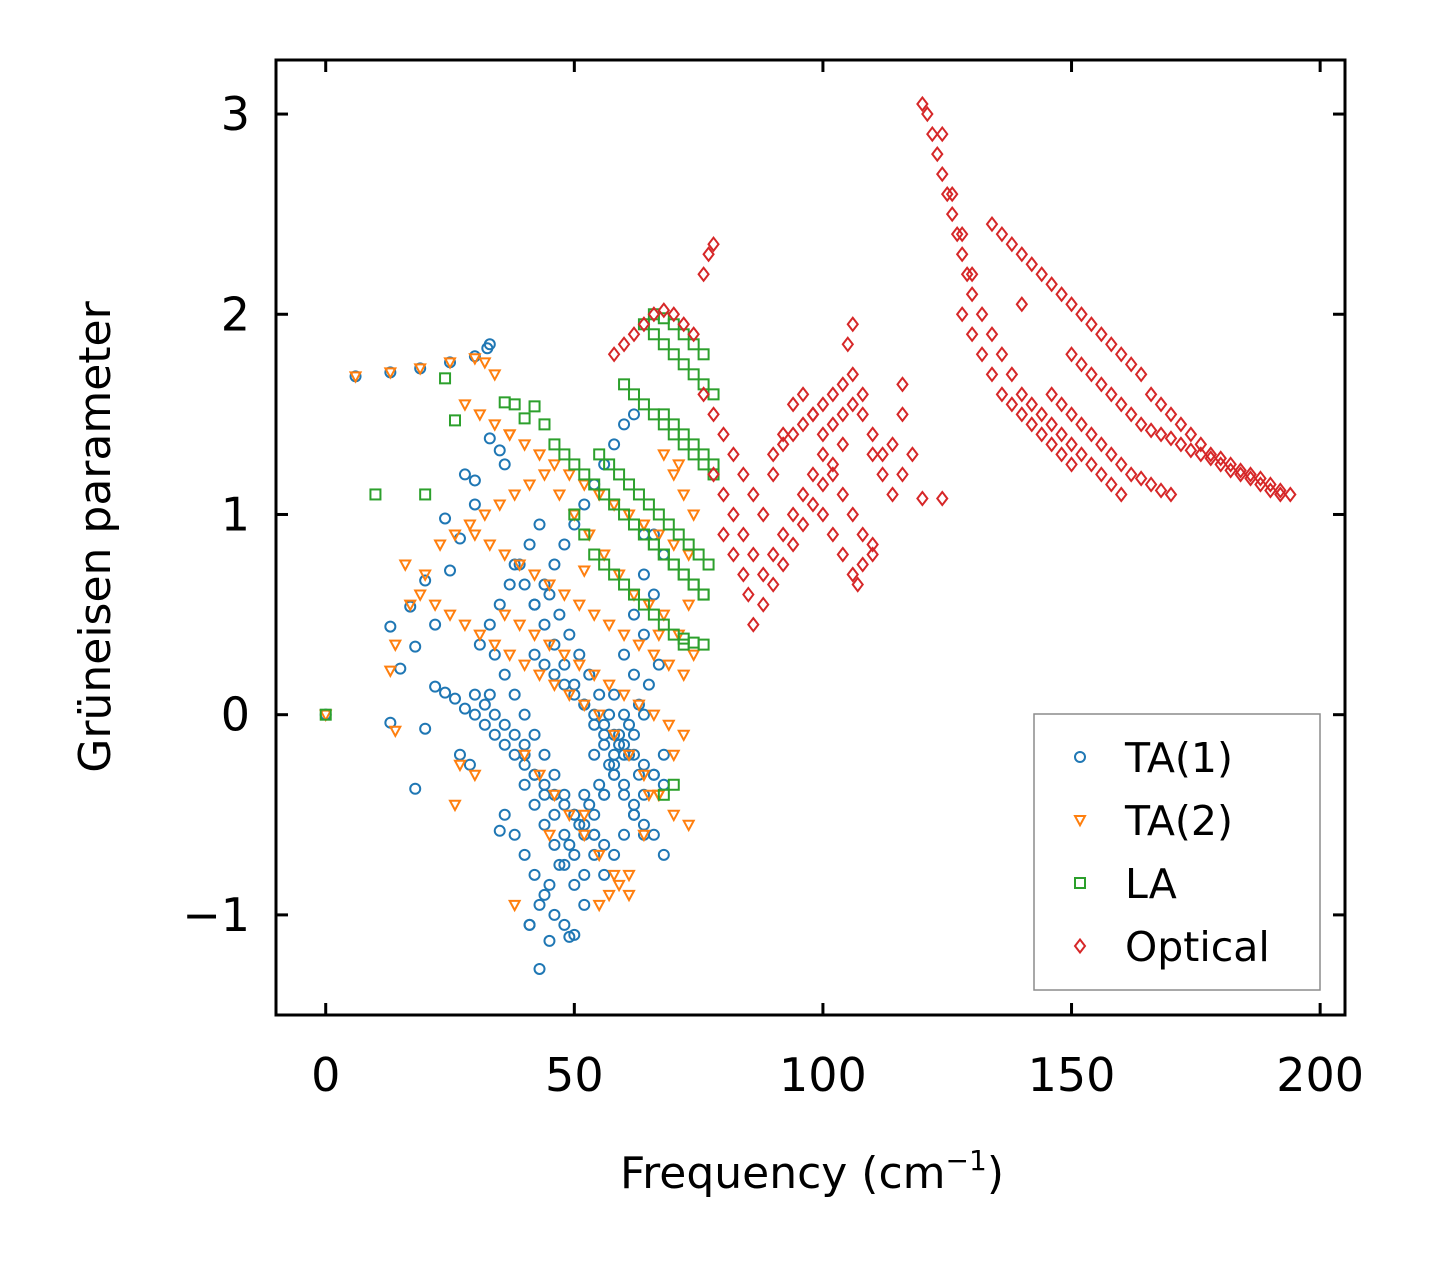 This screenshot has height=1264, width=1437. Describe the element at coordinates (1125, 884) in the screenshot. I see `legend-item: LA` at that location.